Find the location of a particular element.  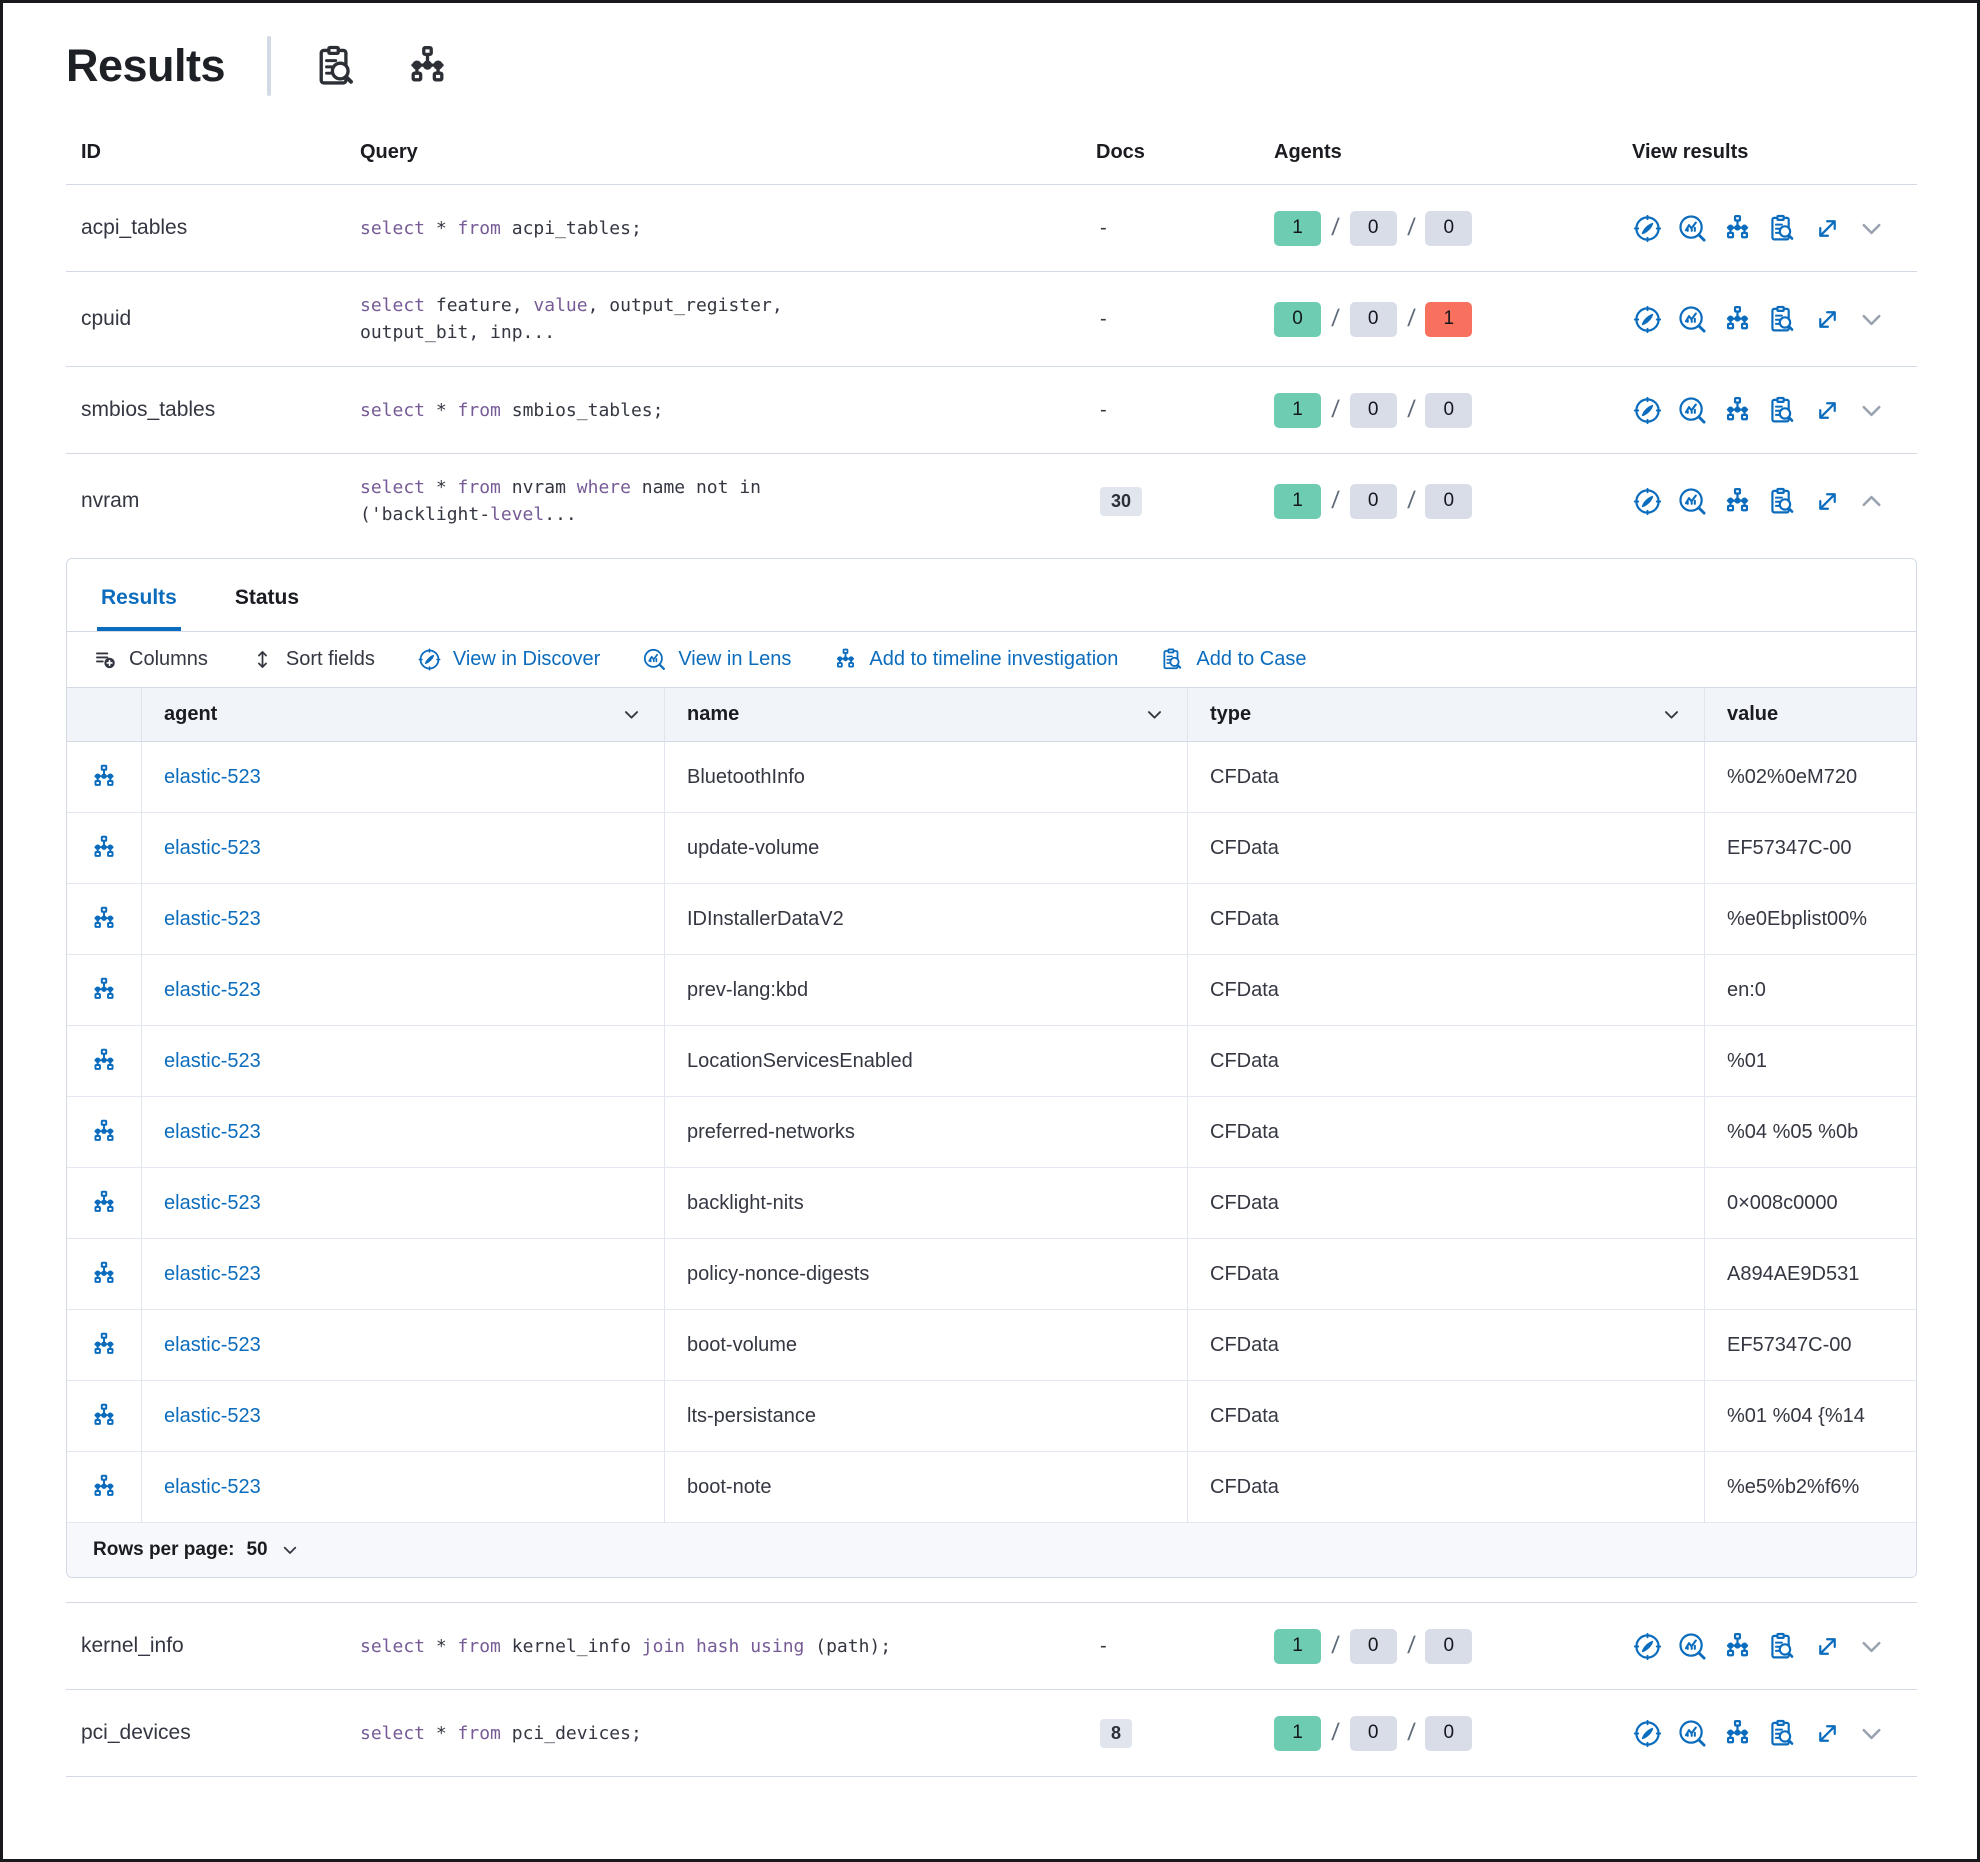

rows-per-page-control: Rows per page: 50 is located at coordinates (991, 1550).